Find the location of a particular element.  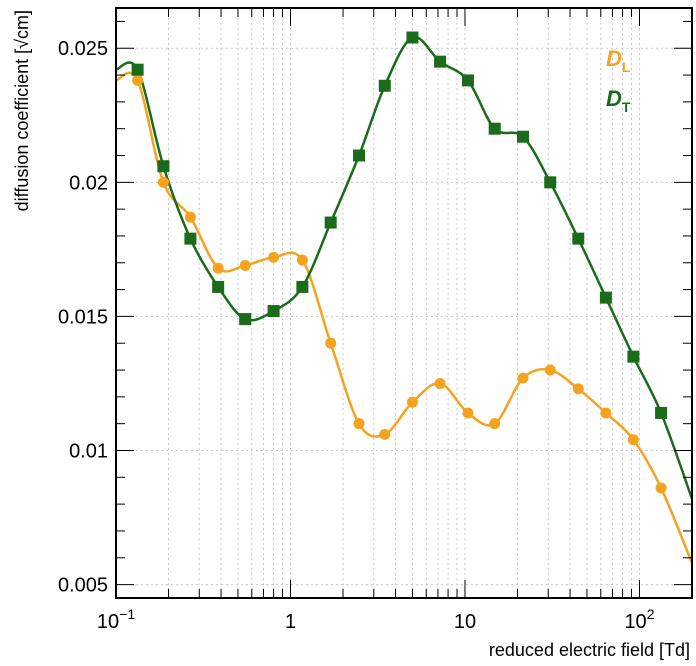

y-tick-label: 0.015 is located at coordinates (83, 317).